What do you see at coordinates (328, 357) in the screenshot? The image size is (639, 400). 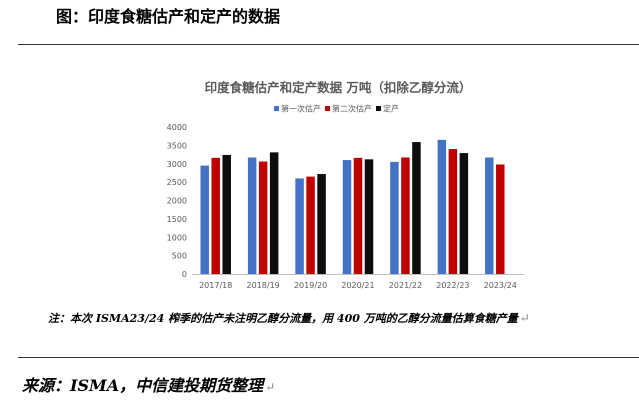 I see `bottom-divider` at bounding box center [328, 357].